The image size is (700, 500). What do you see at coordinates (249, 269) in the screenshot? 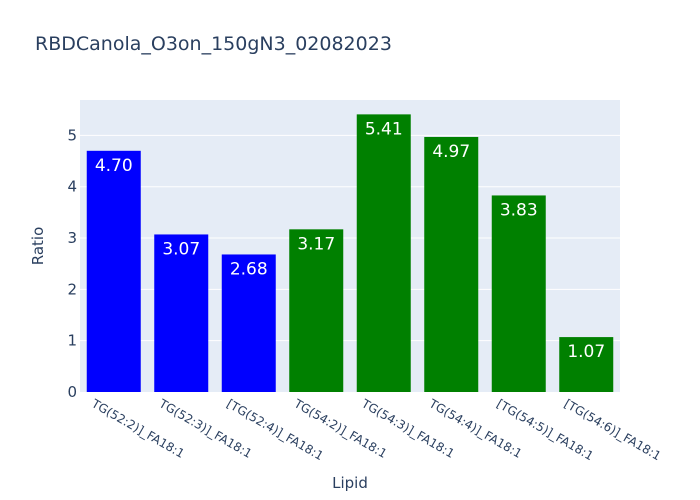
I see `bar-value-label: 2.68` at bounding box center [249, 269].